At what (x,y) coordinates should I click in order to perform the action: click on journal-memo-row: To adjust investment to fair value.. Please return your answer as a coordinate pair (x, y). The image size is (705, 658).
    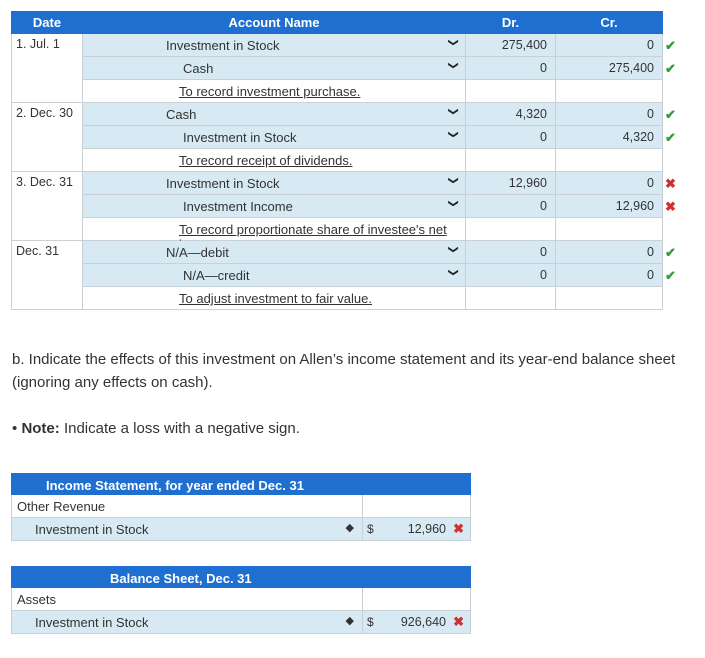
    Looking at the image, I should click on (337, 298).